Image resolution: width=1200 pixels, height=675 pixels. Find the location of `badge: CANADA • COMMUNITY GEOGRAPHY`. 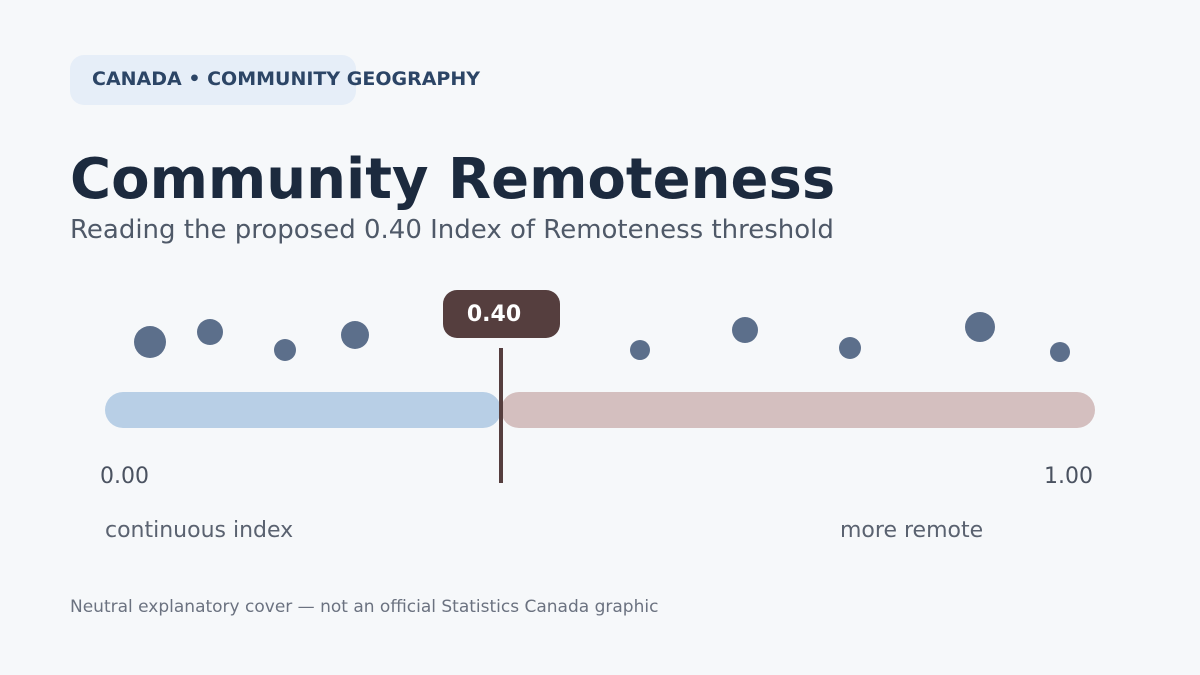

badge: CANADA • COMMUNITY GEOGRAPHY is located at coordinates (286, 79).